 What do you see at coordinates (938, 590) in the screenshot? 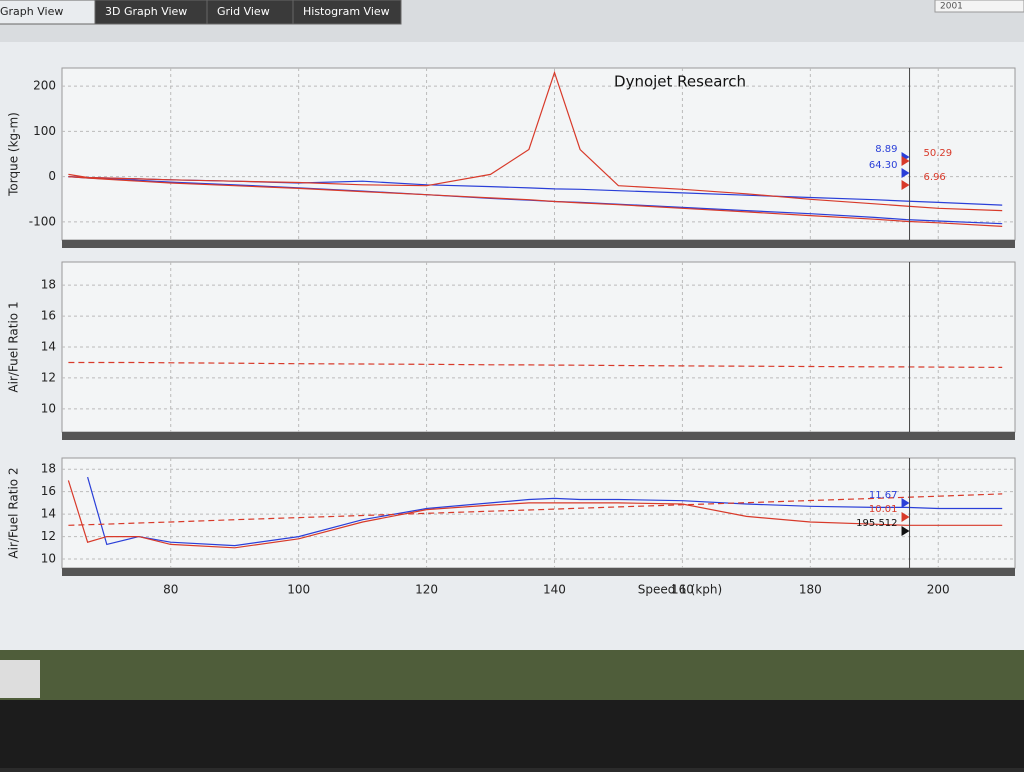
I see `x-tick-label: 200` at bounding box center [938, 590].